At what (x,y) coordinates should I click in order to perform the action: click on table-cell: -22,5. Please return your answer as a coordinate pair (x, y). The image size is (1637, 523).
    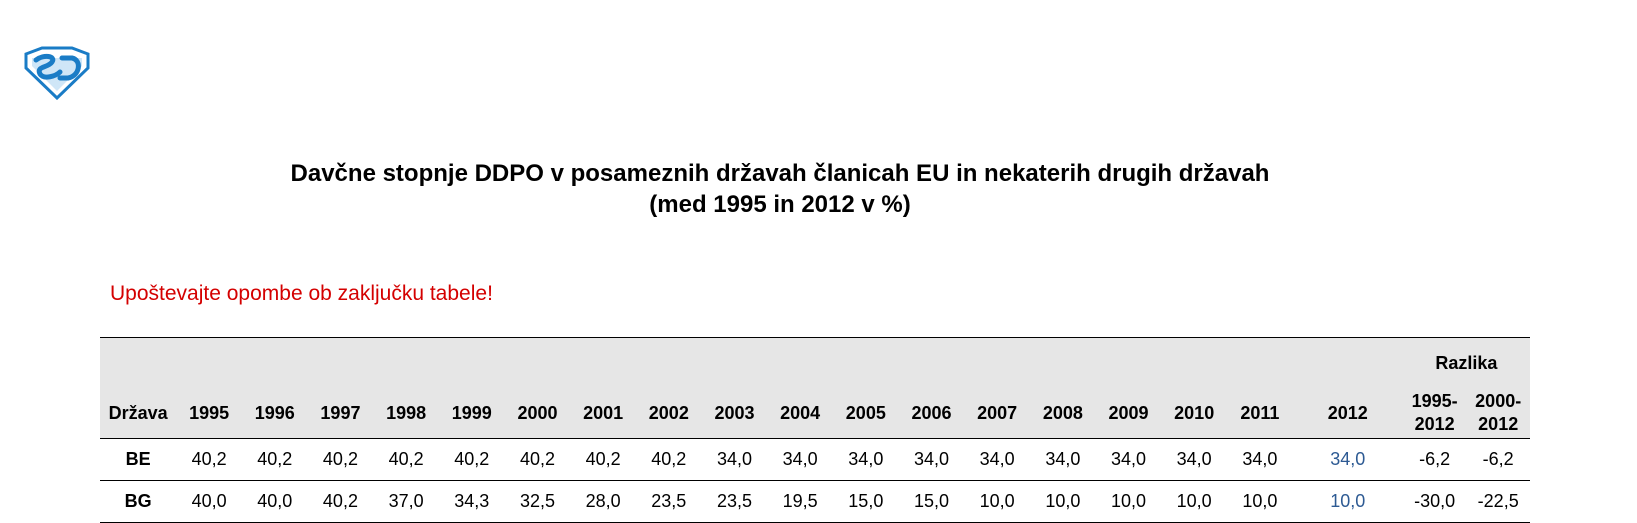
    Looking at the image, I should click on (1498, 501).